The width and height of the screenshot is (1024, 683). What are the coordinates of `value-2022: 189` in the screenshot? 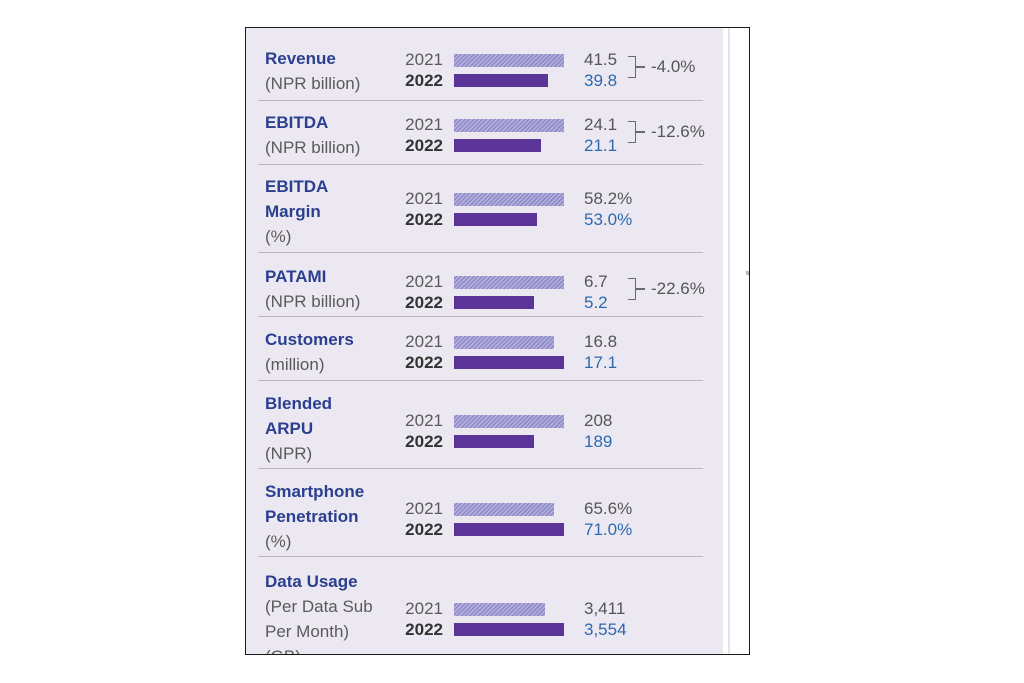 It's located at (598, 441).